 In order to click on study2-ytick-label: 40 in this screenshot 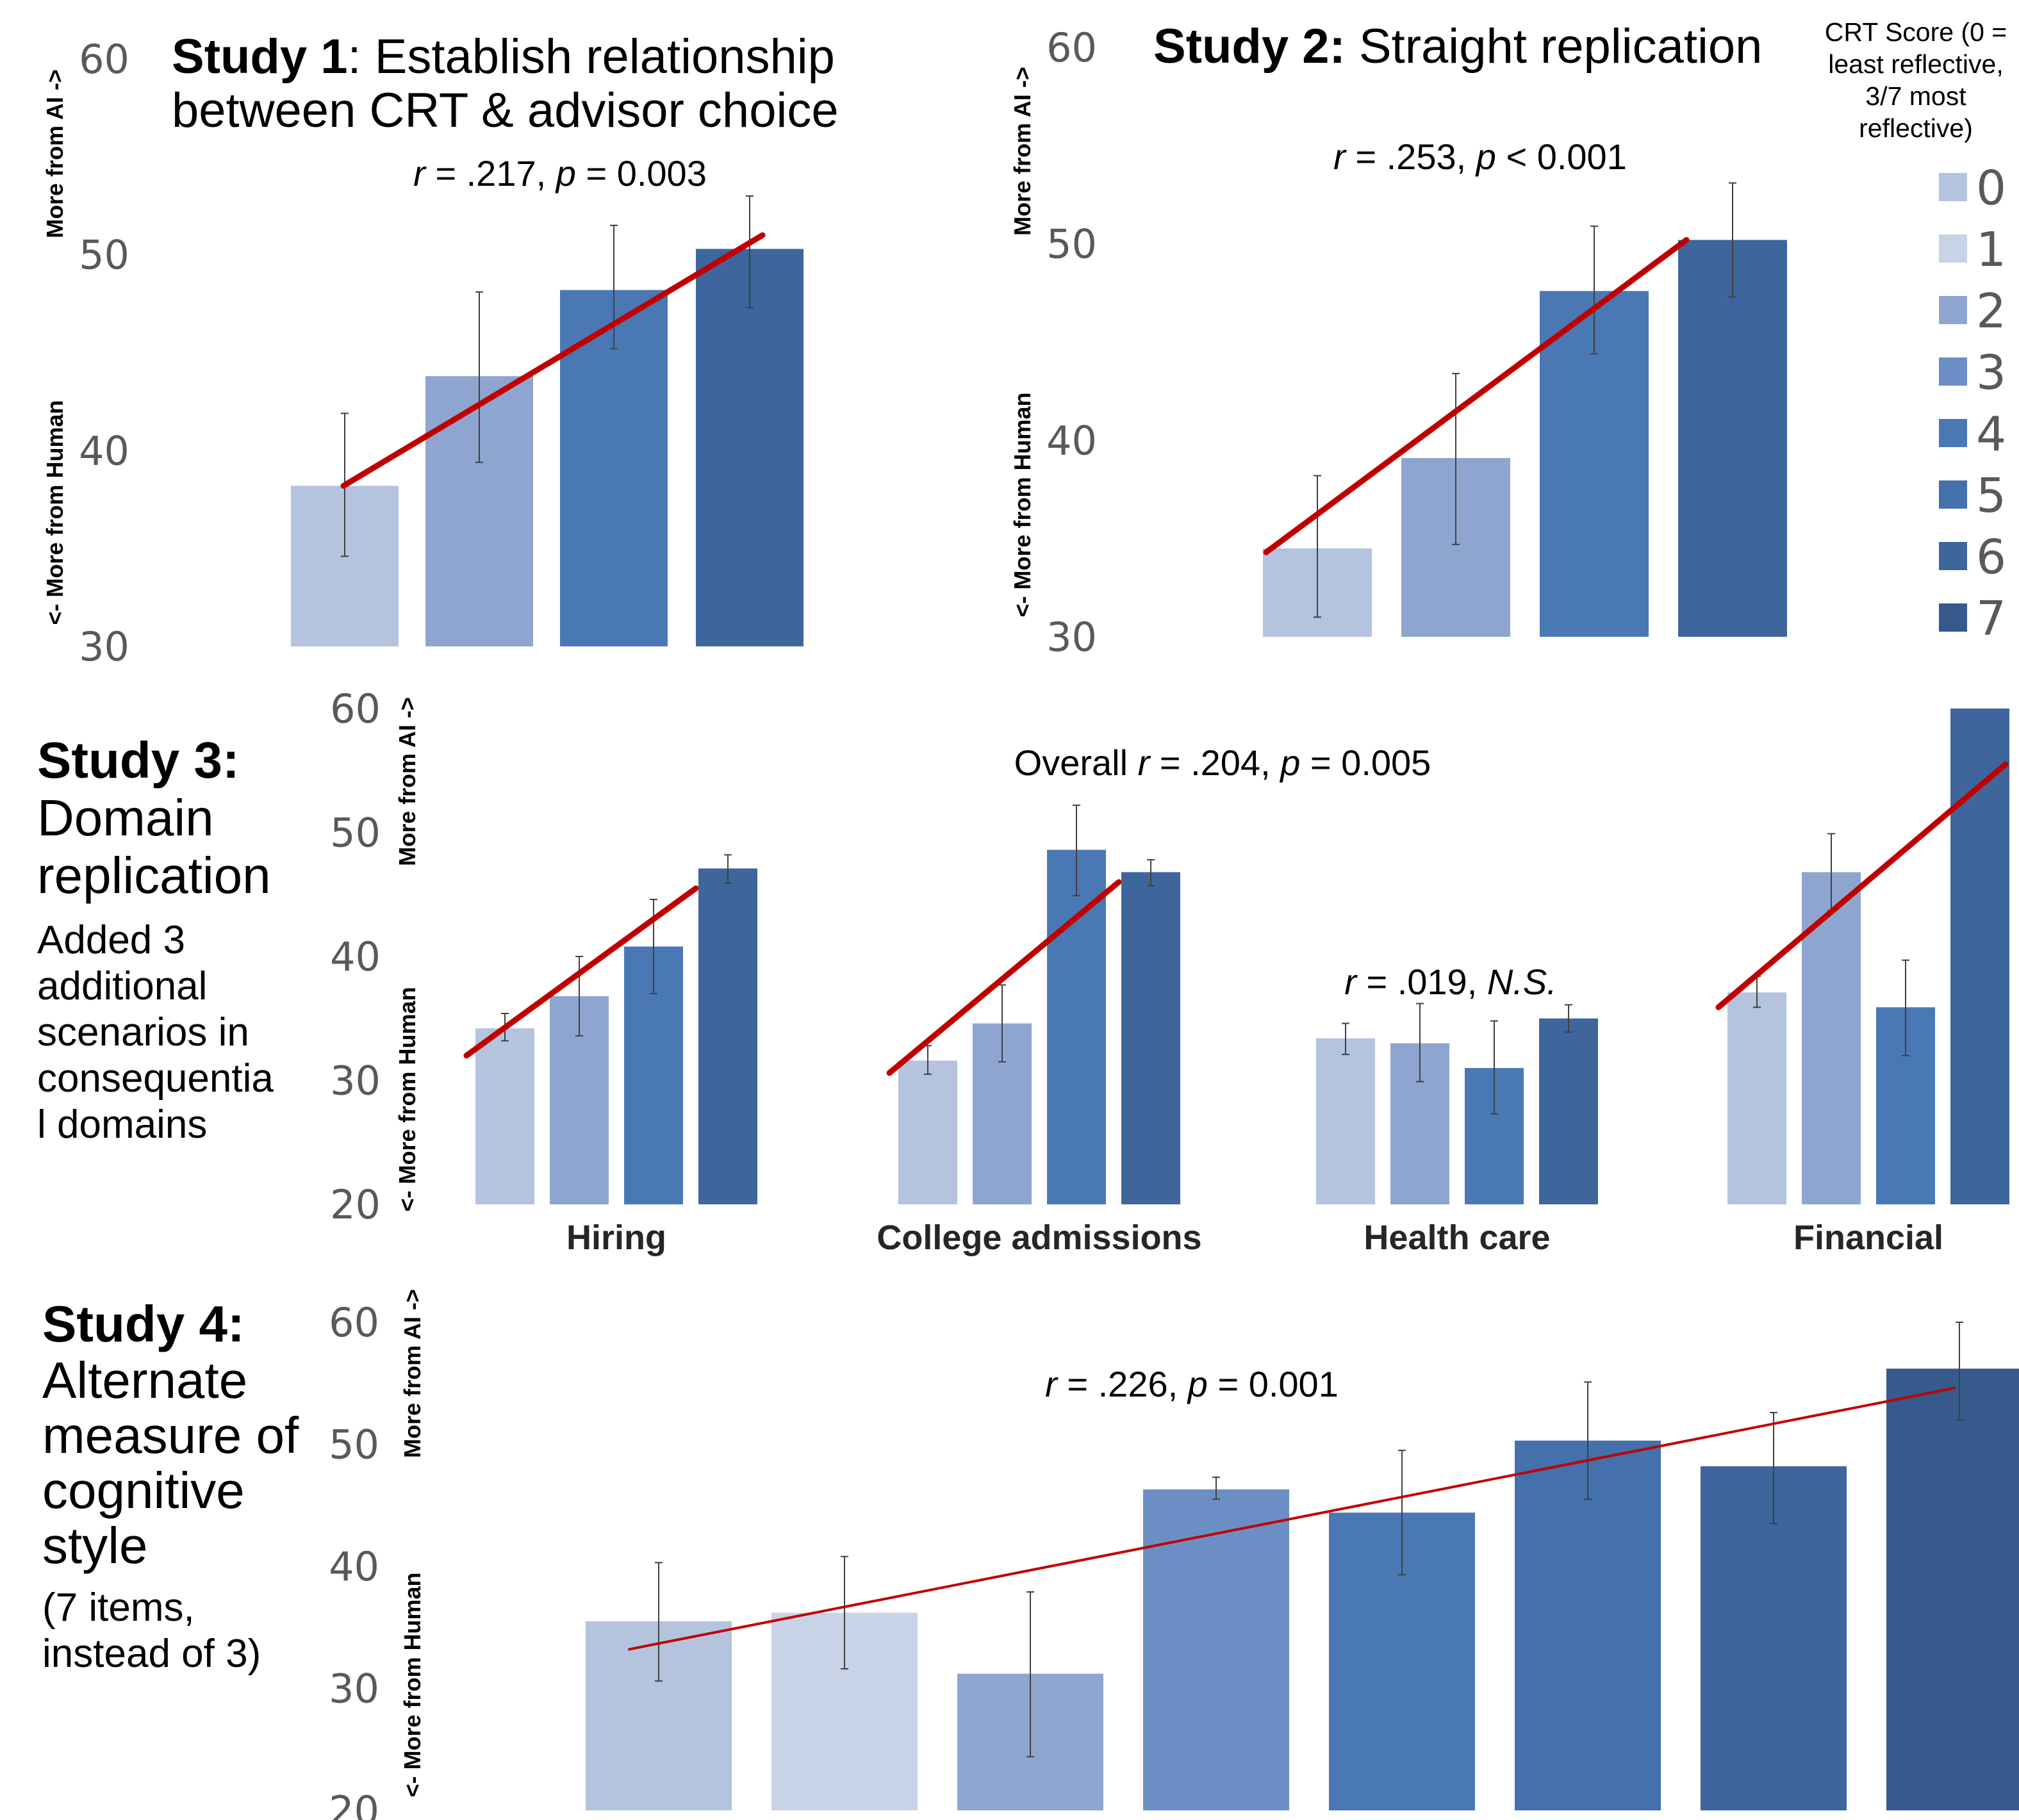, I will do `click(1071, 440)`.